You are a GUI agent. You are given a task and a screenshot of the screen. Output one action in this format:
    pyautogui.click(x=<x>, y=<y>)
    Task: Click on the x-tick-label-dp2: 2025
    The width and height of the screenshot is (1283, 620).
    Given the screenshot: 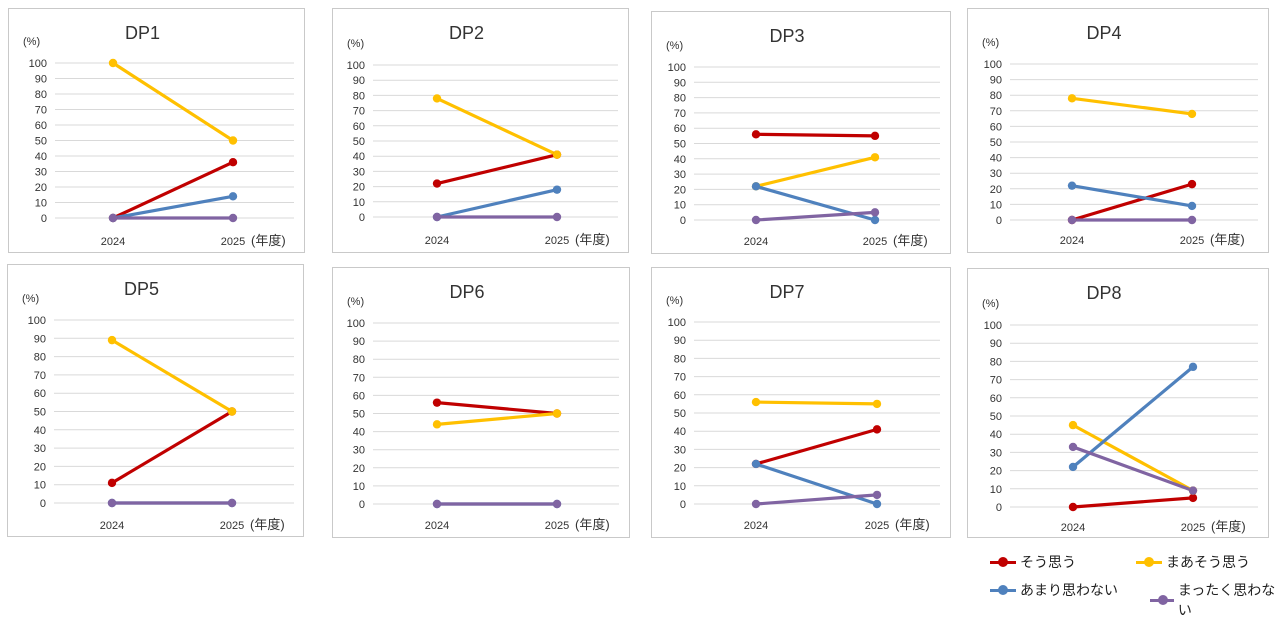 What is the action you would take?
    pyautogui.click(x=557, y=241)
    